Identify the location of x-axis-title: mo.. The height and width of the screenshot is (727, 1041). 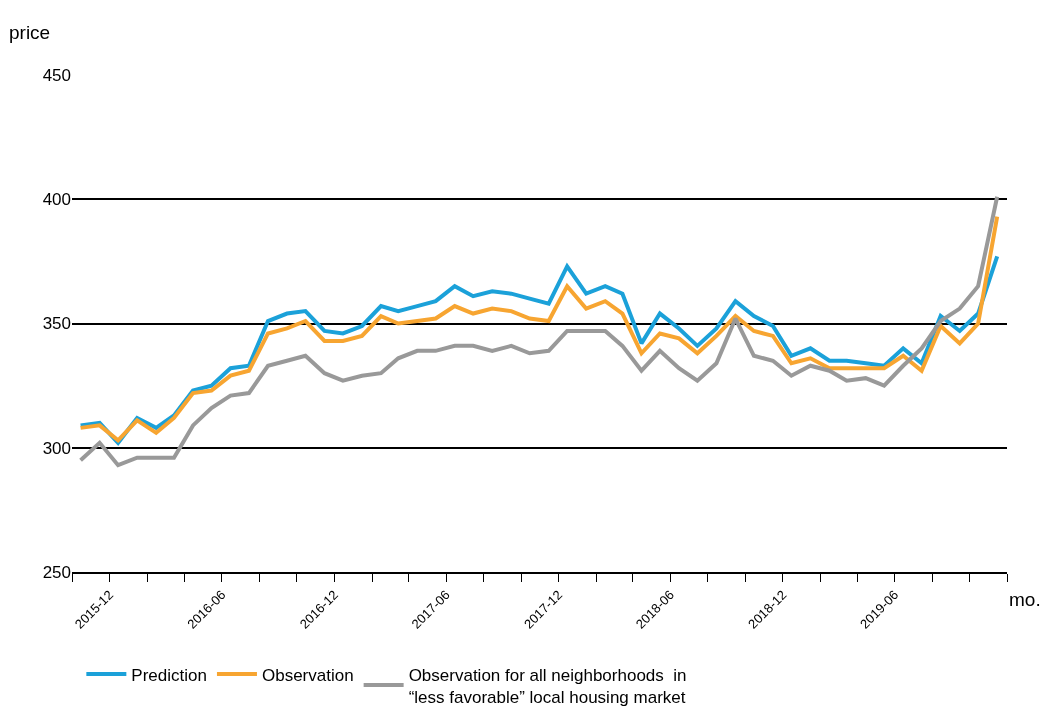
(1025, 599).